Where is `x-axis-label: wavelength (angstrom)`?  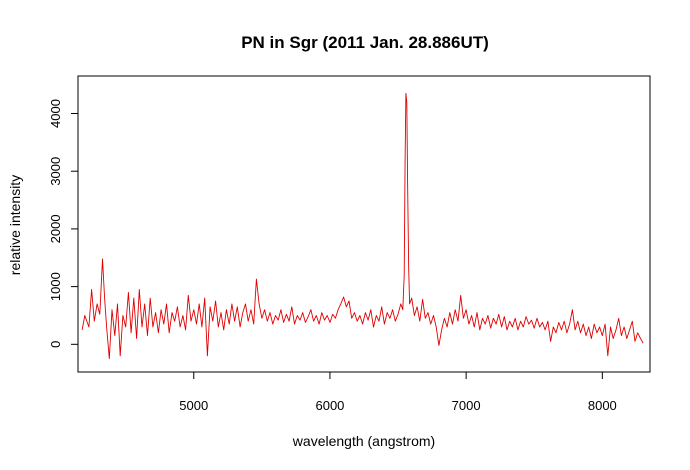 x-axis-label: wavelength (angstrom) is located at coordinates (363, 441).